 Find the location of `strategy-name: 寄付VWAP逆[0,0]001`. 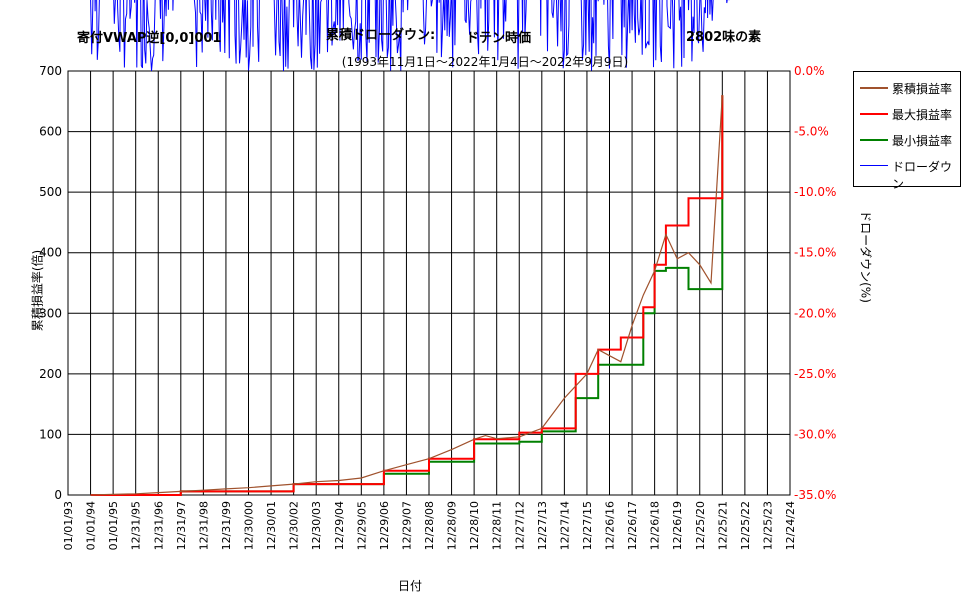

strategy-name: 寄付VWAP逆[0,0]001 is located at coordinates (149, 38).